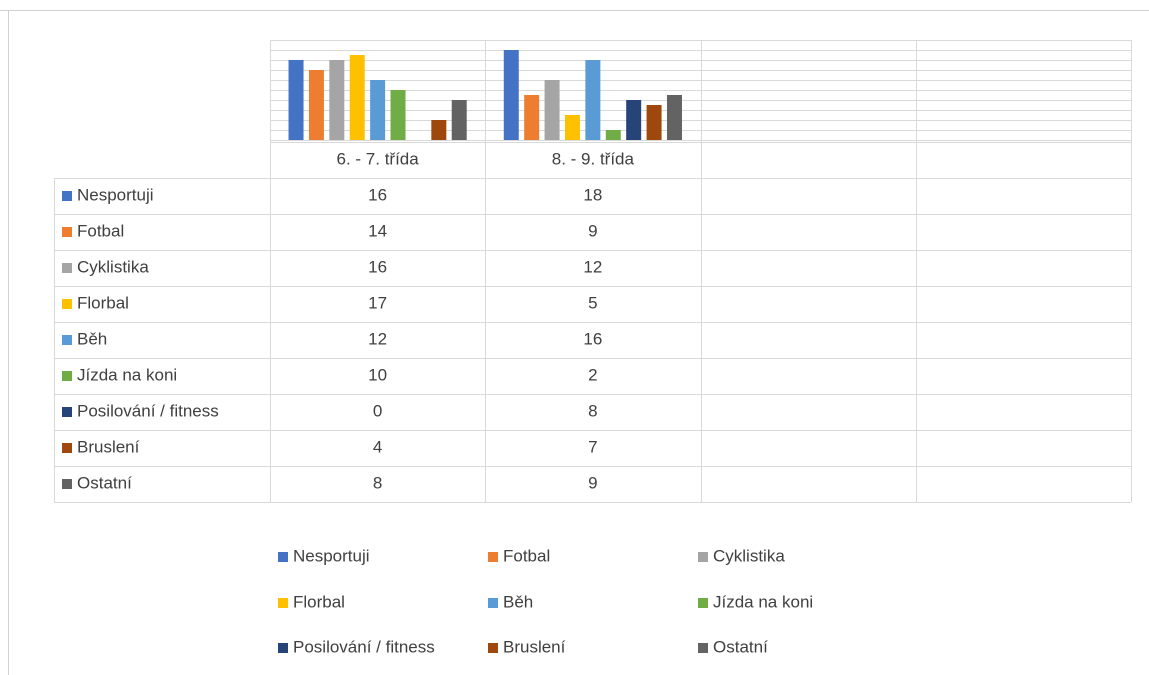 The width and height of the screenshot is (1149, 675). Describe the element at coordinates (740, 646) in the screenshot. I see `legend-label: Ostatní` at that location.